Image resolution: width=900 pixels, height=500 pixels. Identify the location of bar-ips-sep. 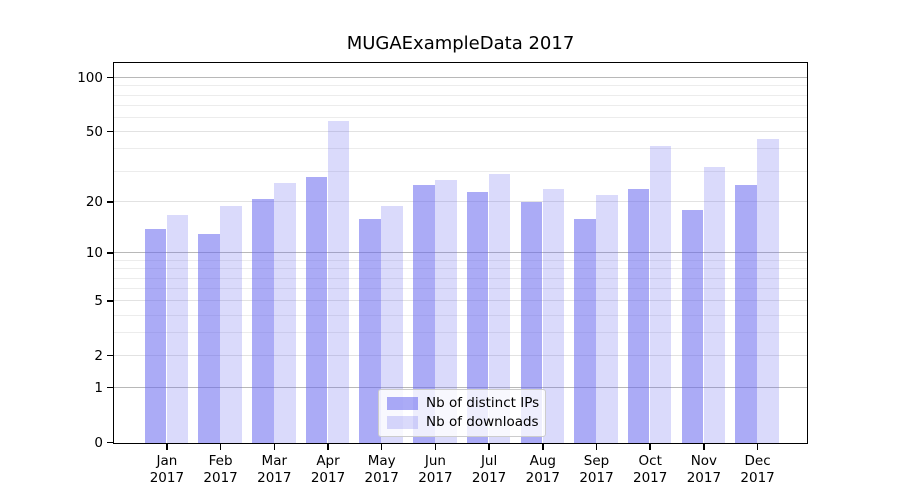
(585, 331).